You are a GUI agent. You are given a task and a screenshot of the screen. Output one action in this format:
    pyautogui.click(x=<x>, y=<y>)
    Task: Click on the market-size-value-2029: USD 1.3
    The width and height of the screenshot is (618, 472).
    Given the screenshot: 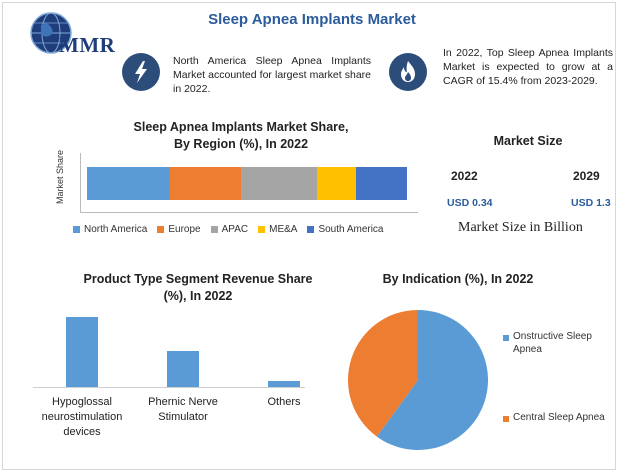 What is the action you would take?
    pyautogui.click(x=591, y=203)
    